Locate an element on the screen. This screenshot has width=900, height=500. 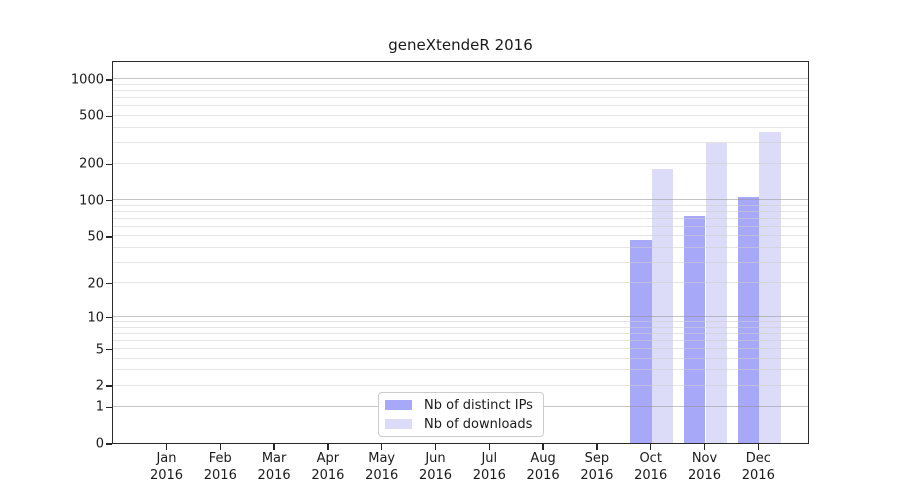
legend-item-downloads: Nb of downloads is located at coordinates (461, 424).